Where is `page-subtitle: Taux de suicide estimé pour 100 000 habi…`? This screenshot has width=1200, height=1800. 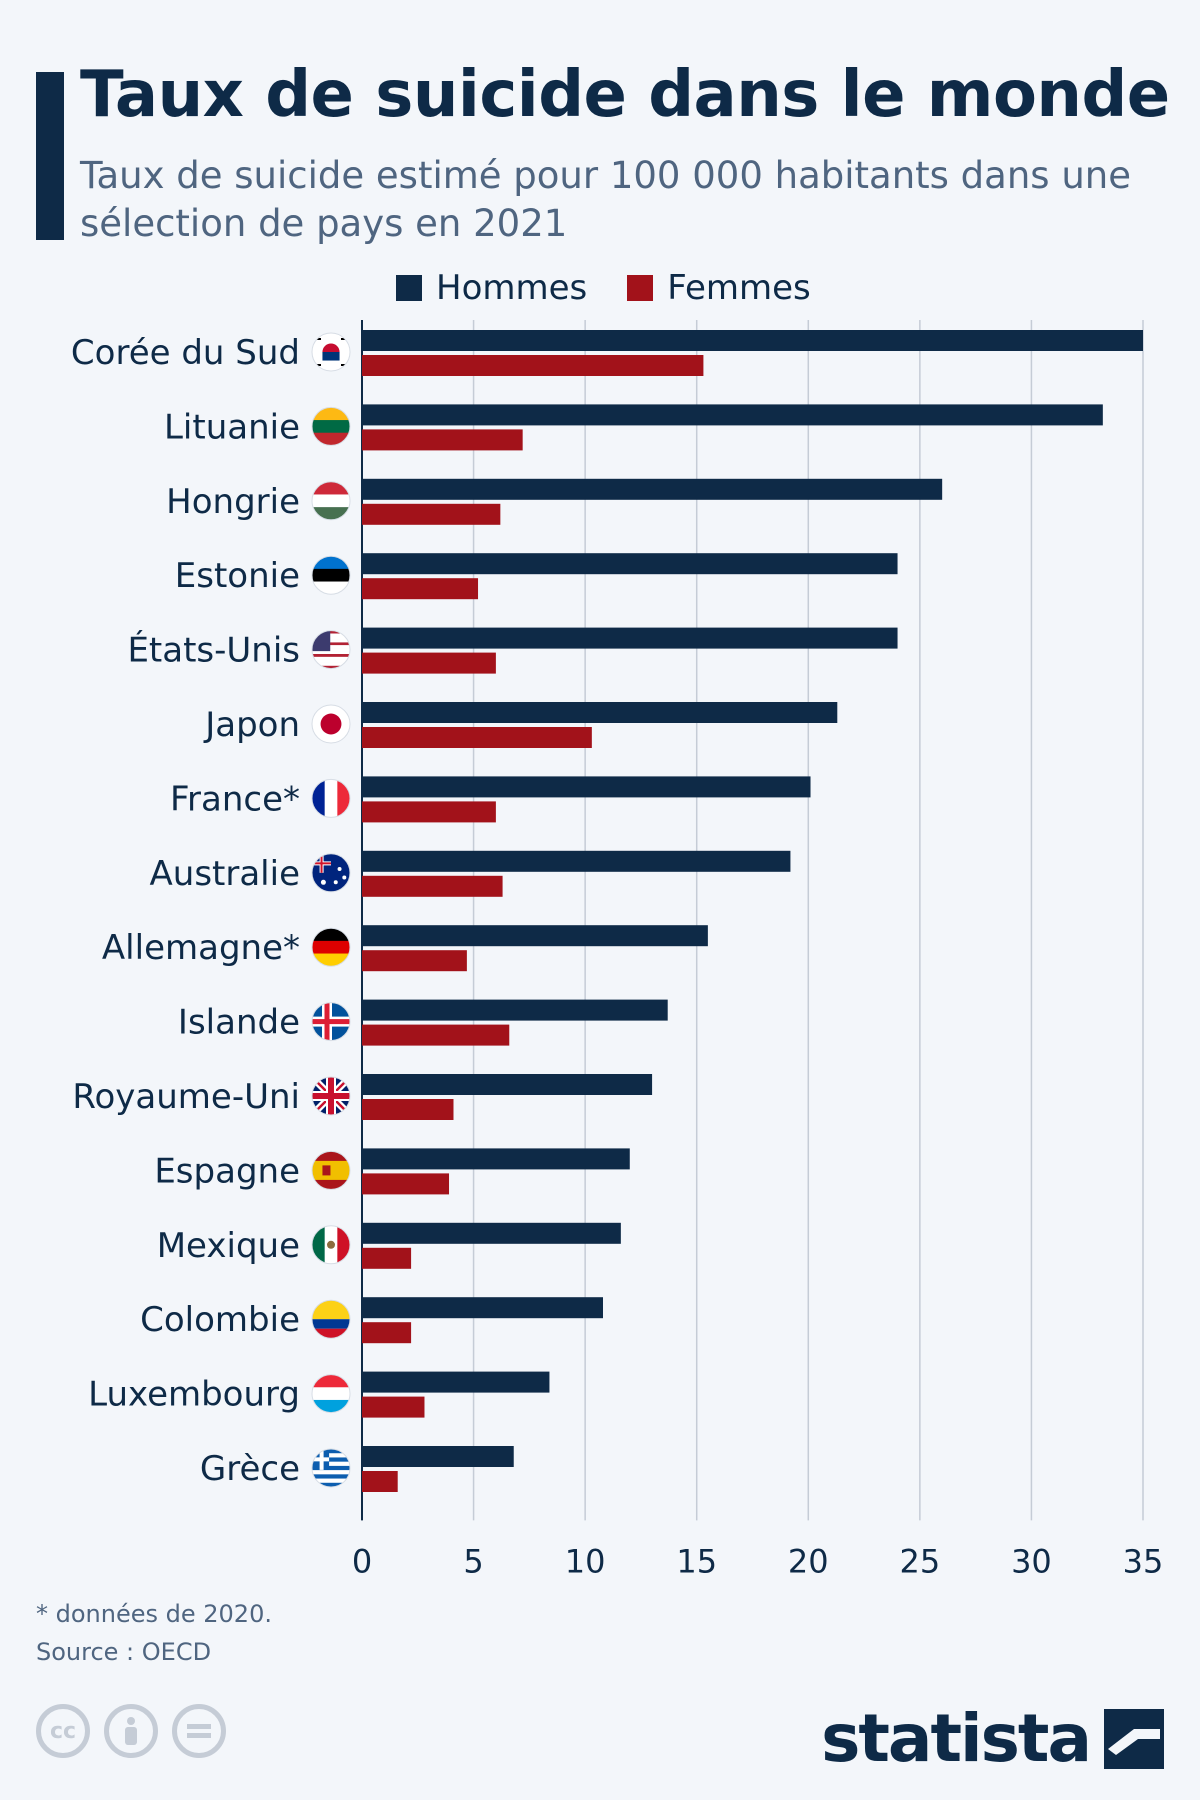
page-subtitle: Taux de suicide estimé pour 100 000 habi… is located at coordinates (605, 199).